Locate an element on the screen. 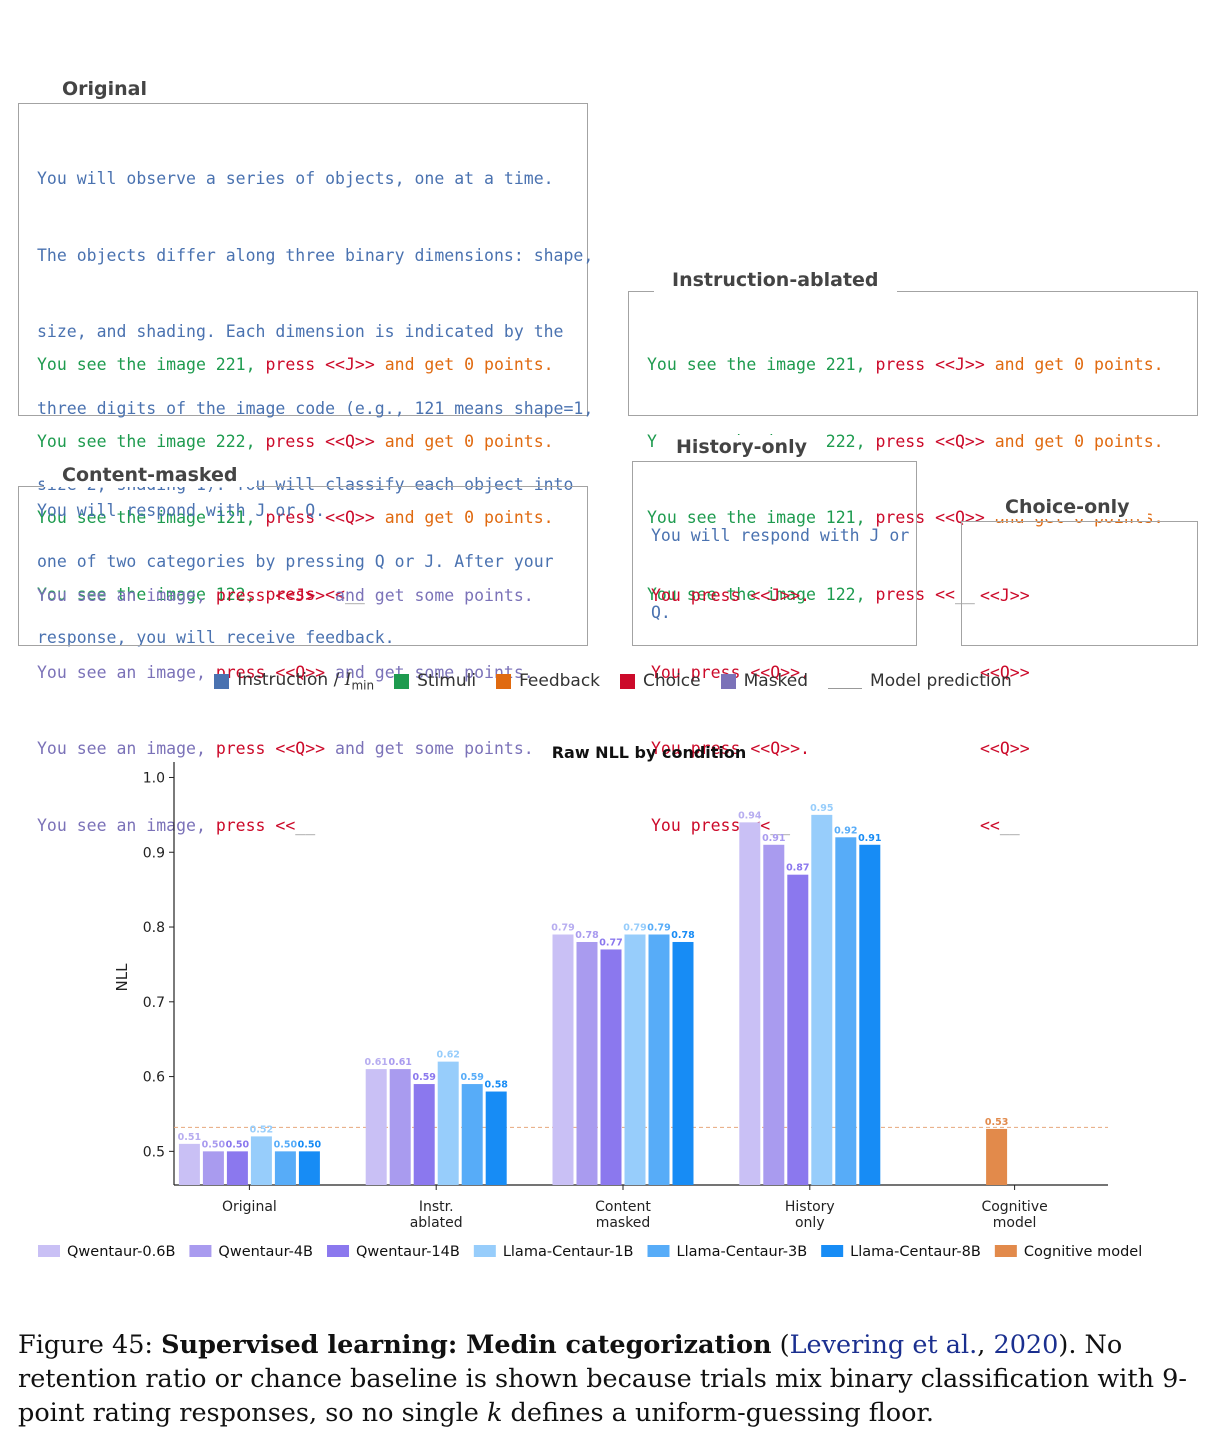 This screenshot has width=1226, height=1445. y-axis-label: NLL is located at coordinates (122, 977).